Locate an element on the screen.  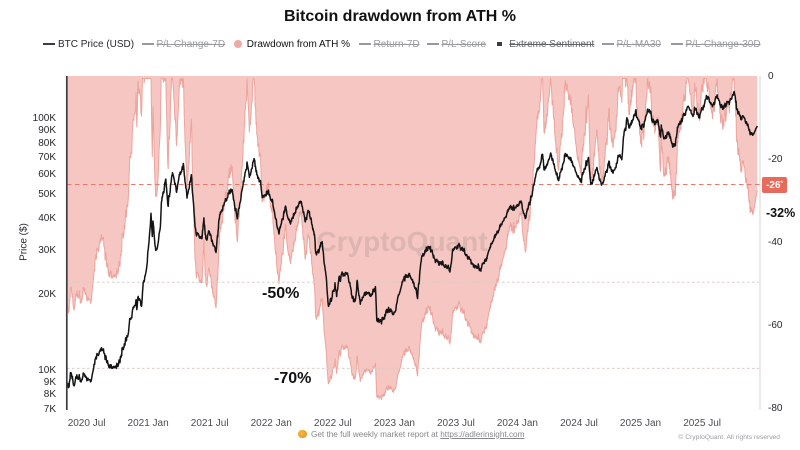
svg-text: CryptoQuant is located at coordinates (401, 241).